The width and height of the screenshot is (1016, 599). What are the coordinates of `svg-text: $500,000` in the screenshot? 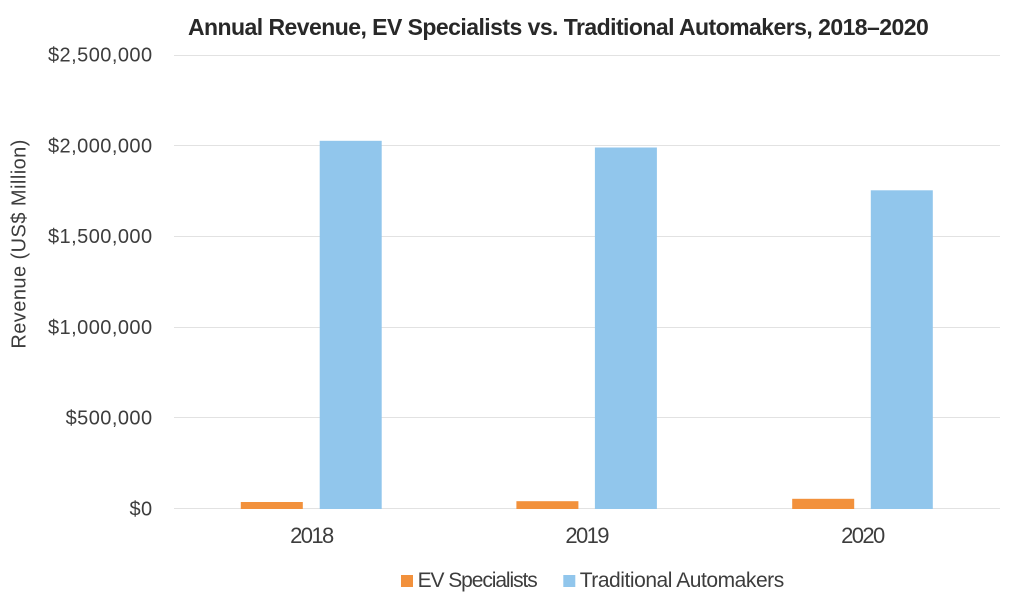 It's located at (109, 419).